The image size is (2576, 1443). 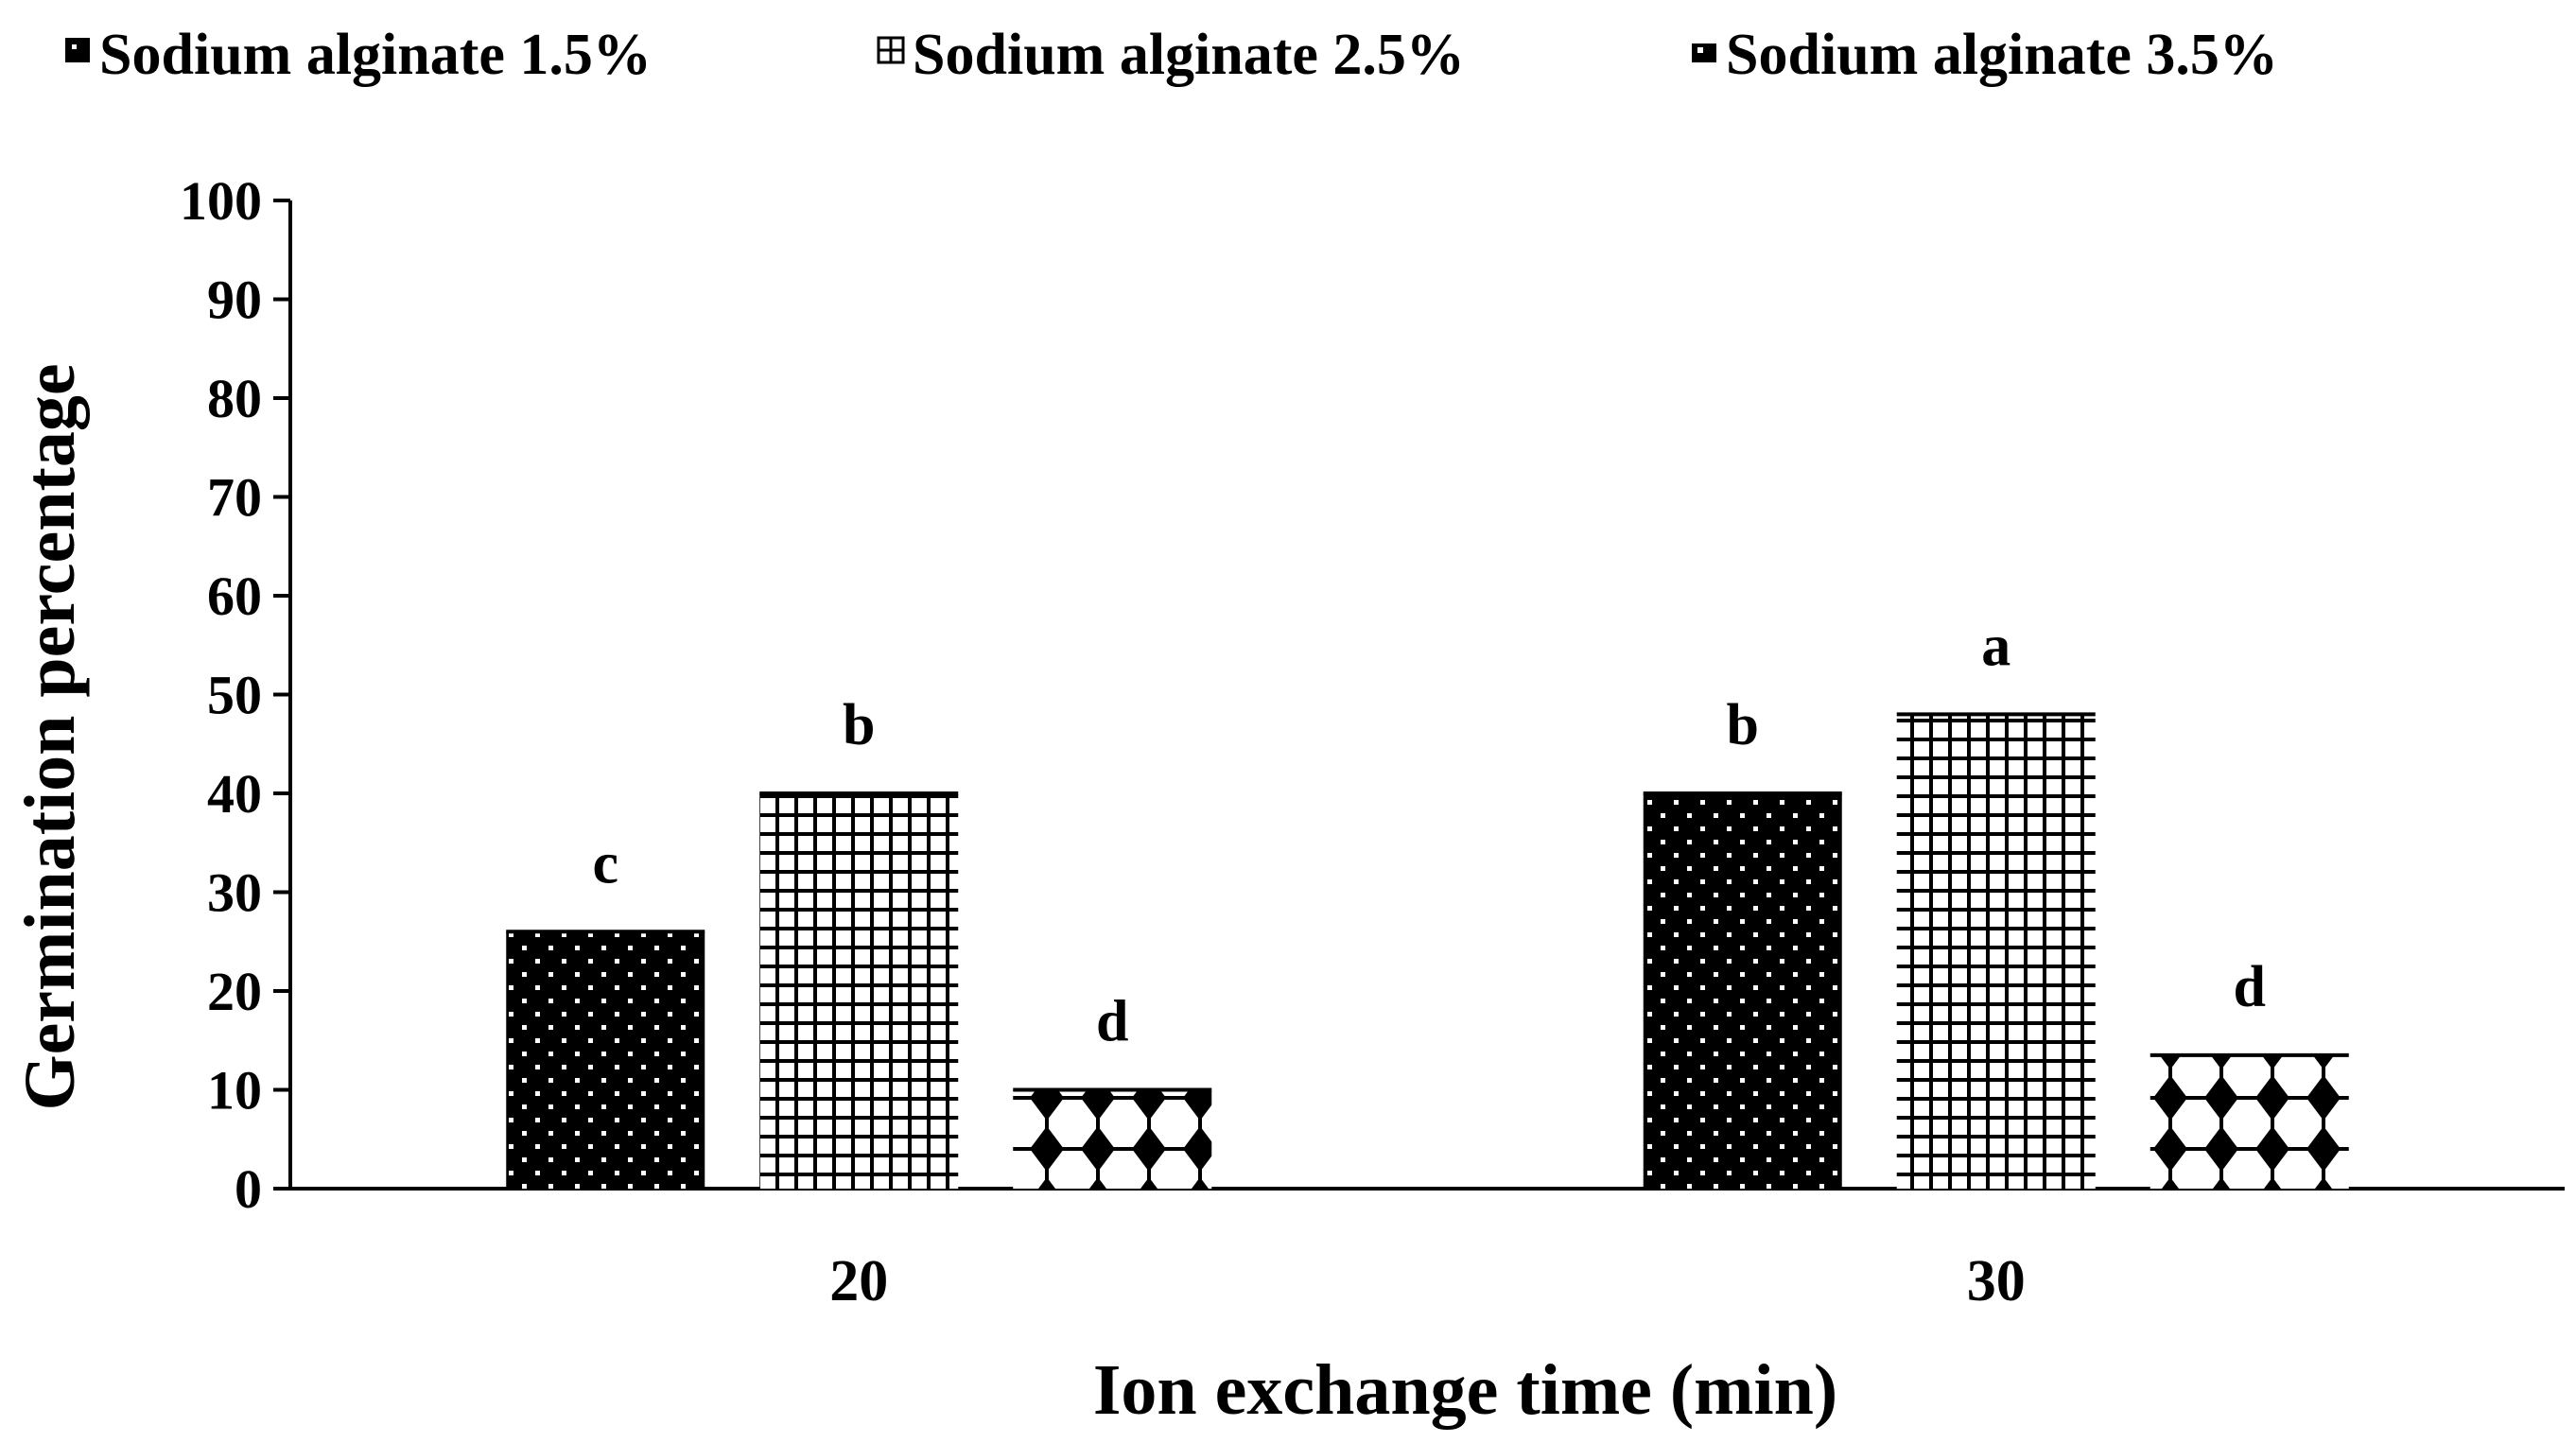 I want to click on legend-label: Sodium alginate 1.5%, so click(x=375, y=55).